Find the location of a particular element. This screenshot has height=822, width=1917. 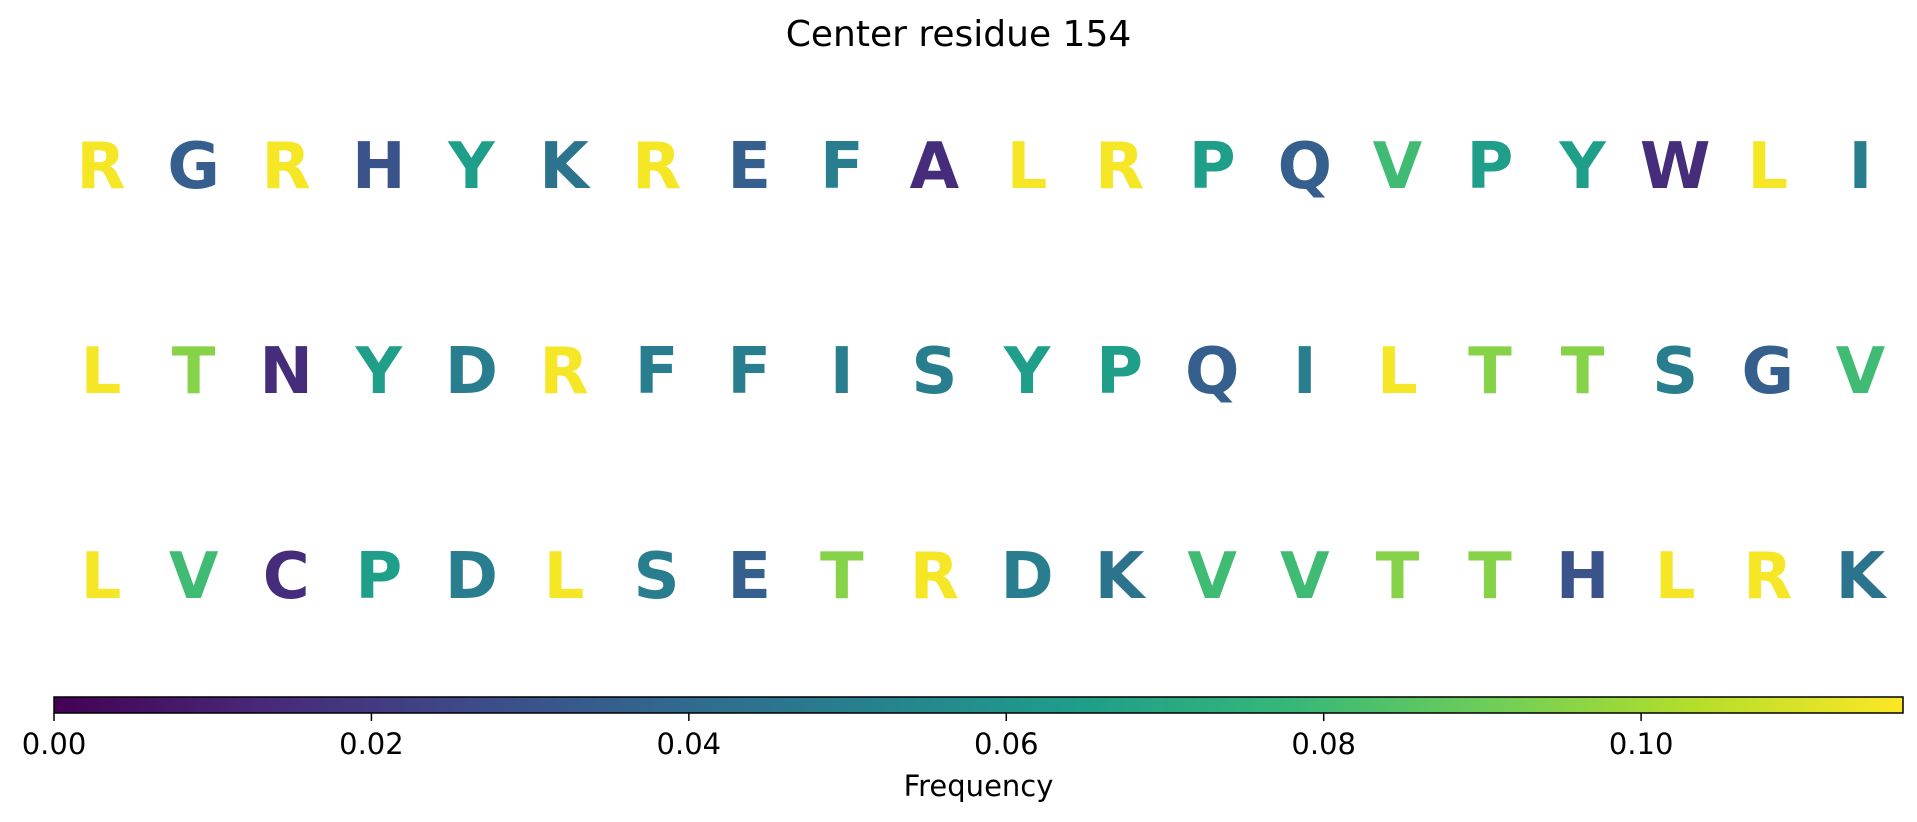

colorbar-tick-label: 0.06 is located at coordinates (1006, 744).